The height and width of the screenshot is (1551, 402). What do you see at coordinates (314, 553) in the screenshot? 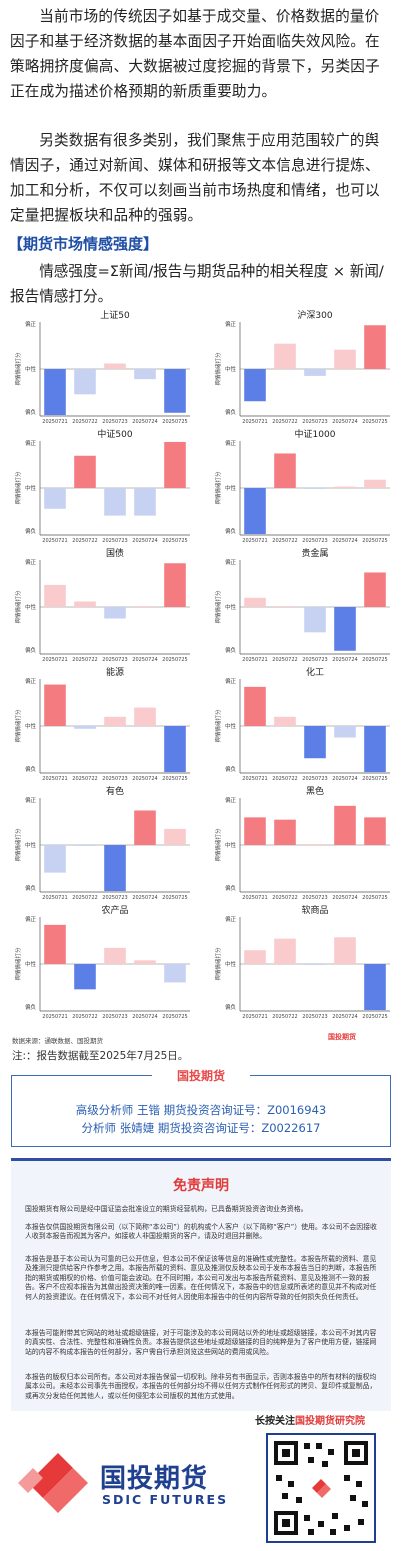
I see `chart-title: 贵金属` at bounding box center [314, 553].